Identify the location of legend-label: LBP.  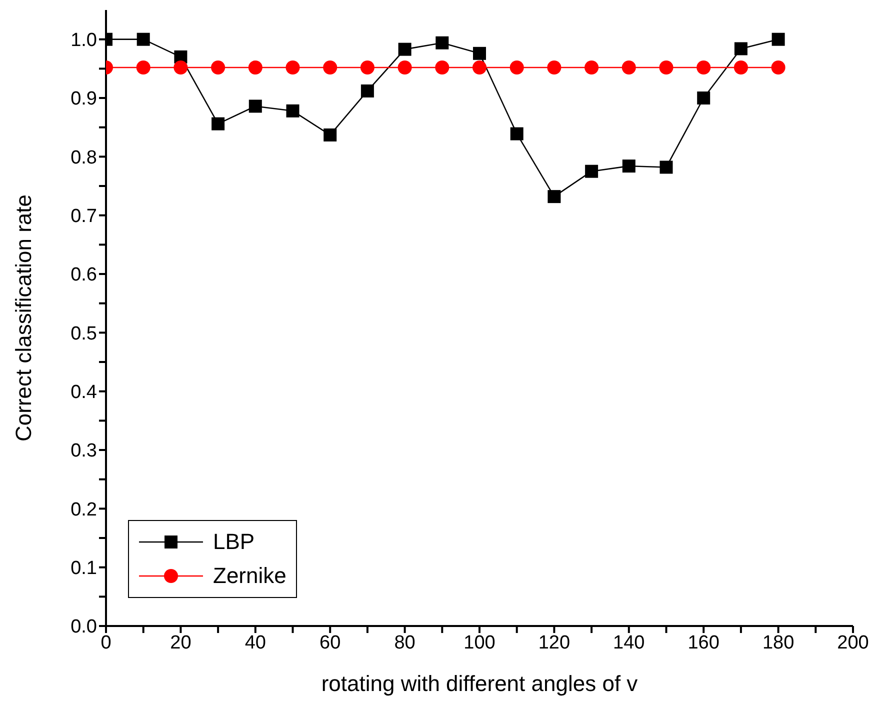
(234, 542).